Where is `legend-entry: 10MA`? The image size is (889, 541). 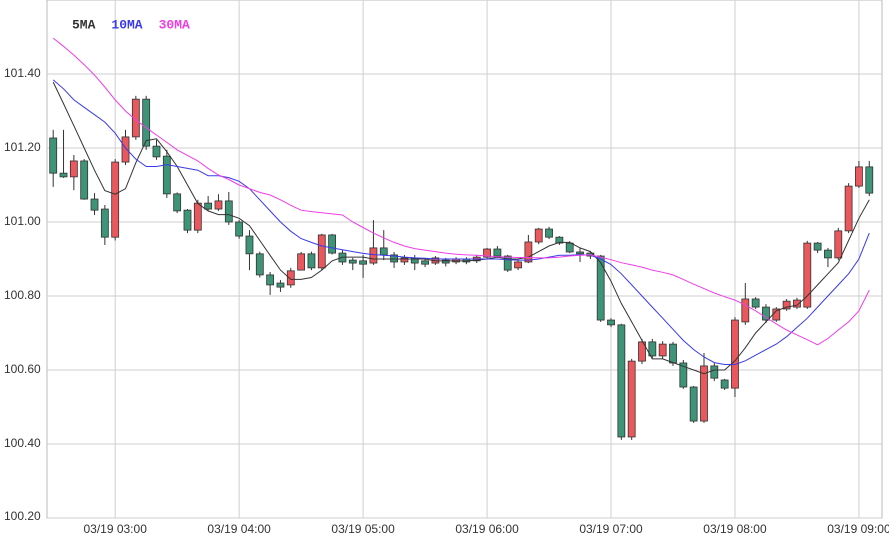 legend-entry: 10MA is located at coordinates (126, 24).